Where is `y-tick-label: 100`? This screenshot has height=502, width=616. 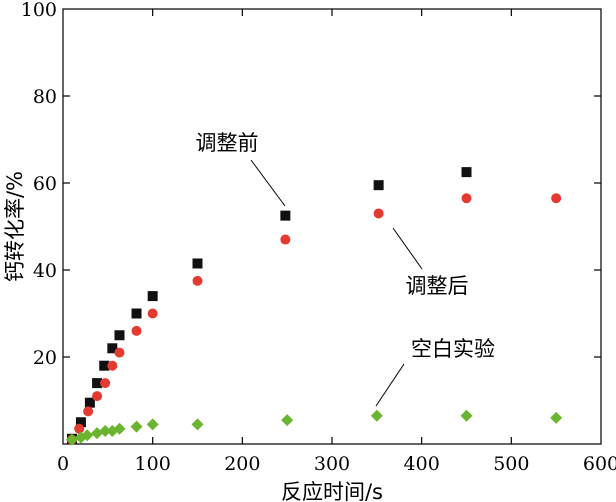 y-tick-label: 100 is located at coordinates (39, 10).